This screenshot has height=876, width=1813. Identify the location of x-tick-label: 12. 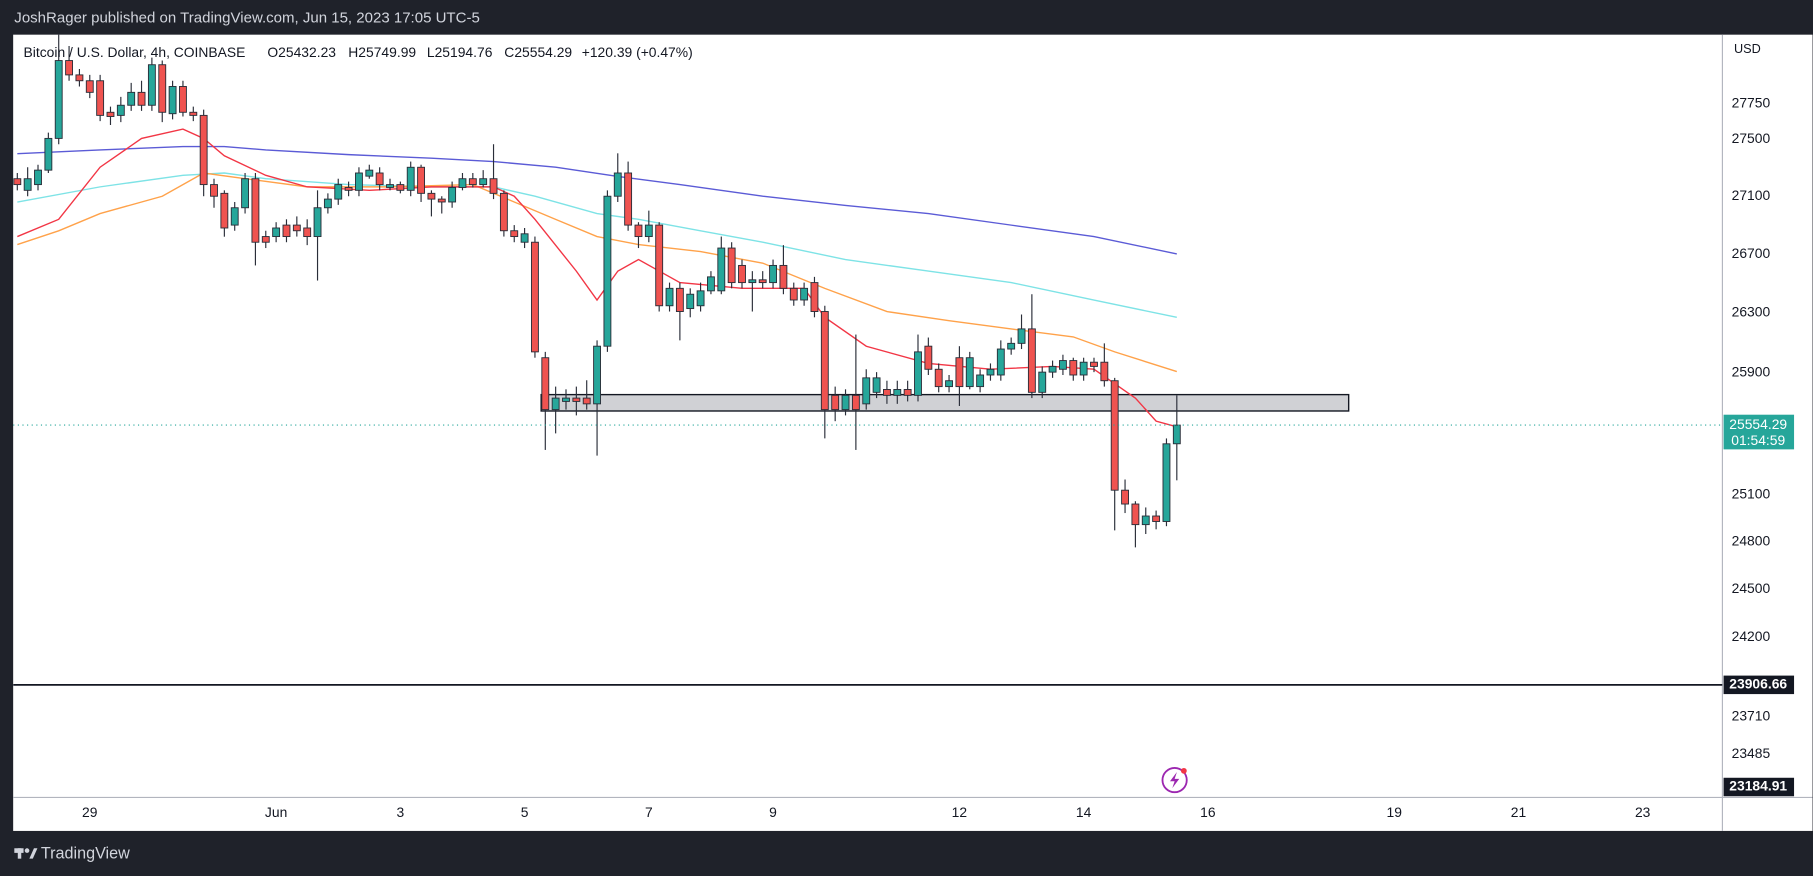
(960, 812).